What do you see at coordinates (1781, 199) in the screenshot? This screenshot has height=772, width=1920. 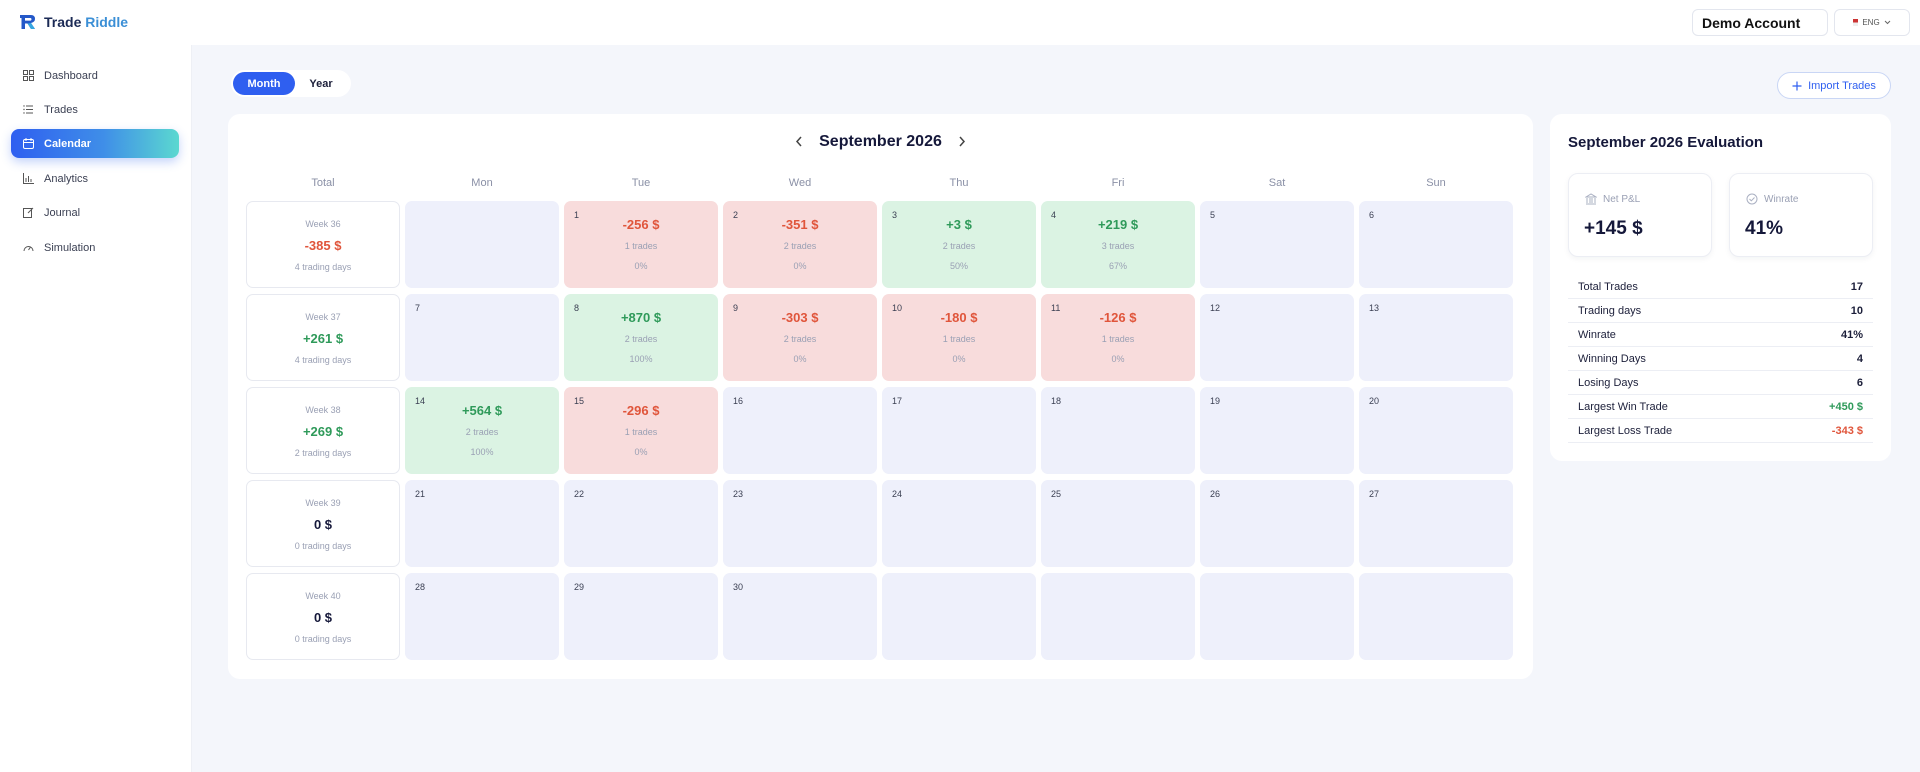 I see `winrate-label: Winrate` at bounding box center [1781, 199].